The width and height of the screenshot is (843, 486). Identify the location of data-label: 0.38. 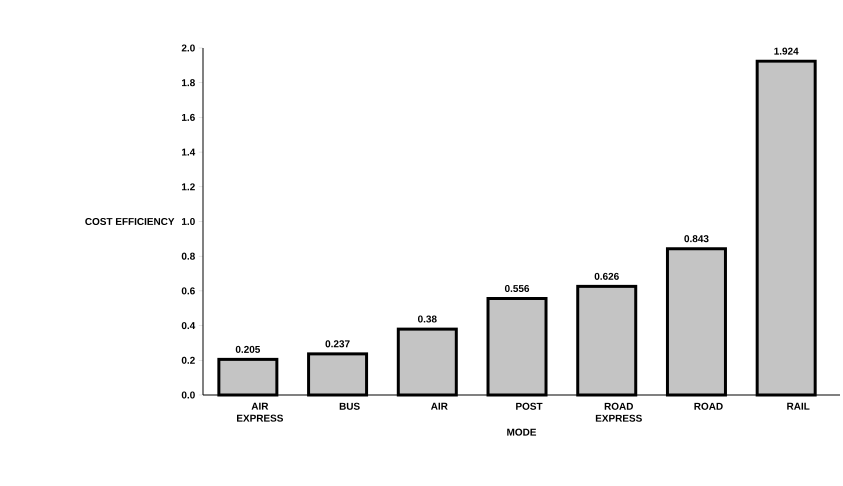
(427, 319).